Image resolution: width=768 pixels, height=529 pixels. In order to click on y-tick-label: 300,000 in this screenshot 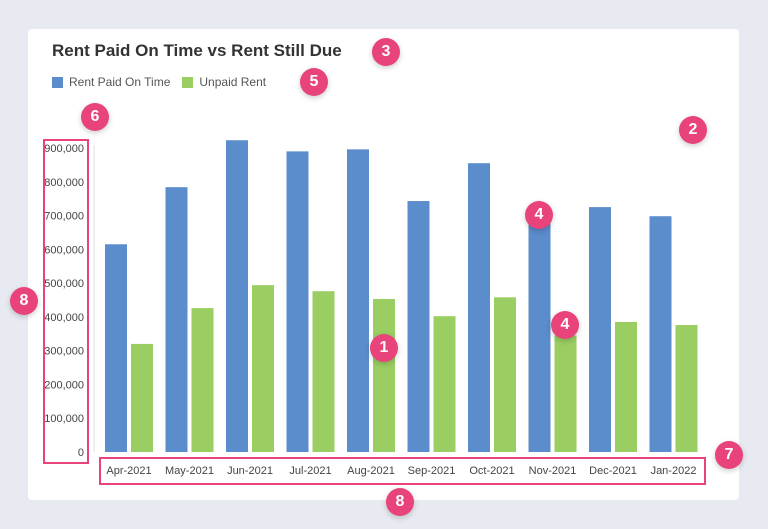, I will do `click(64, 352)`.